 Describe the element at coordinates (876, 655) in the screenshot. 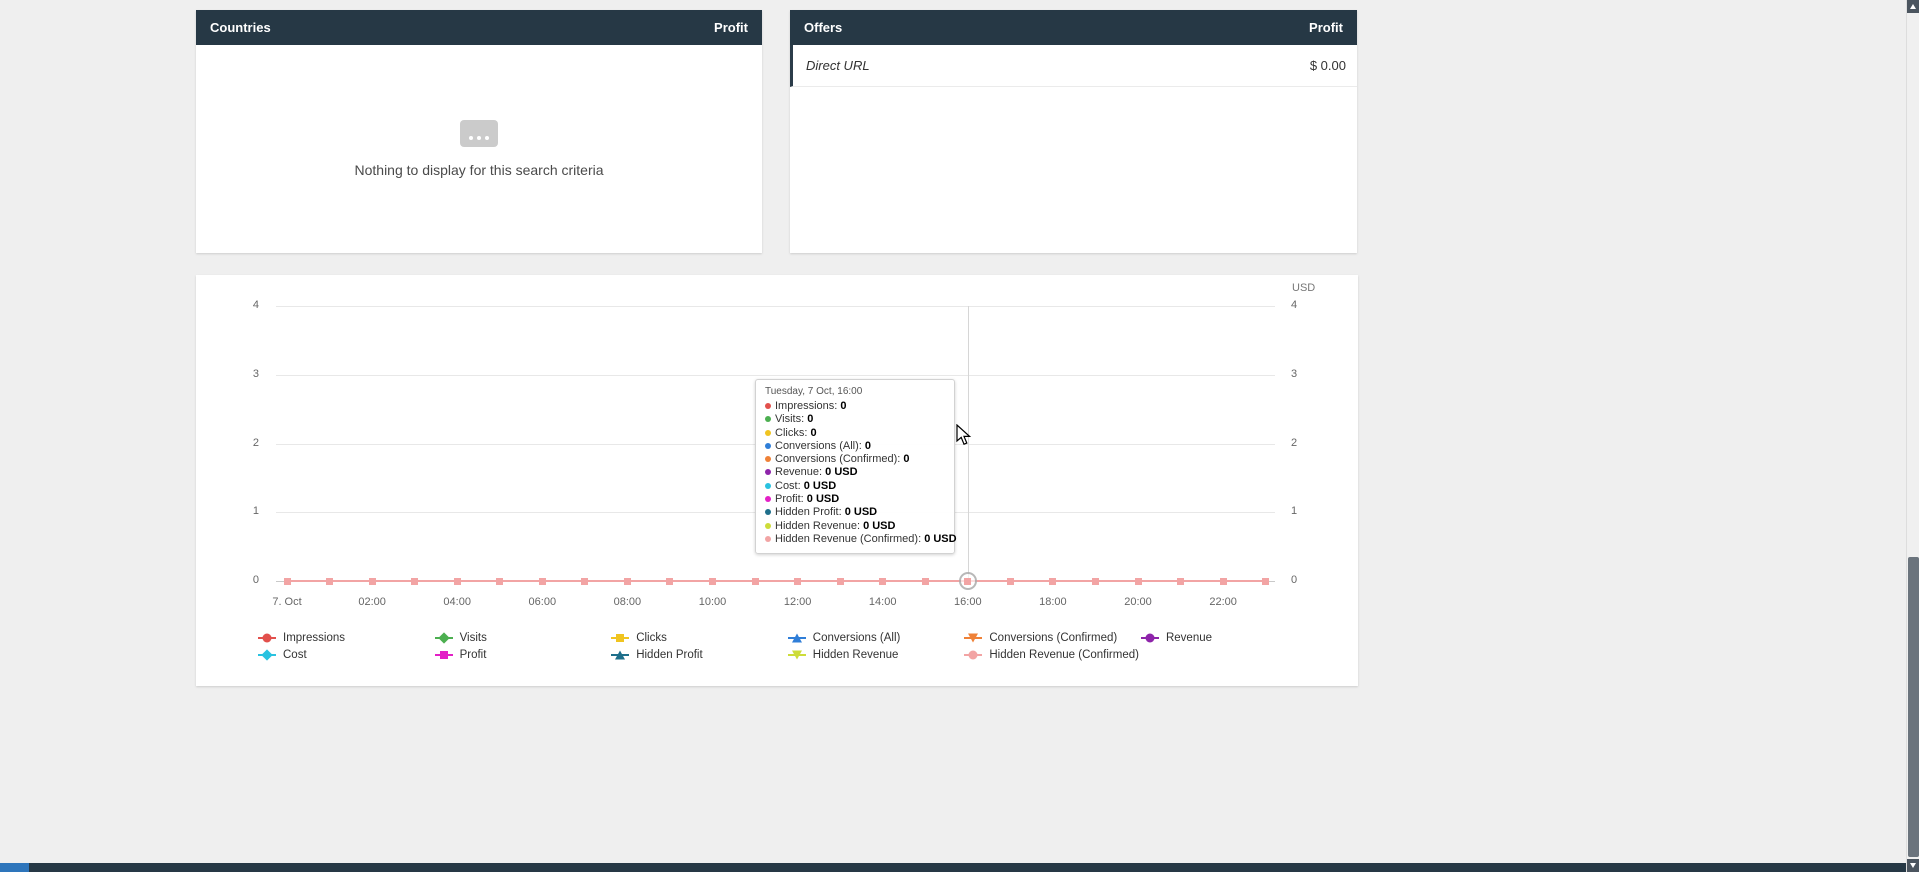

I see `legend-item-hidden-revenue: Hidden Revenue` at that location.